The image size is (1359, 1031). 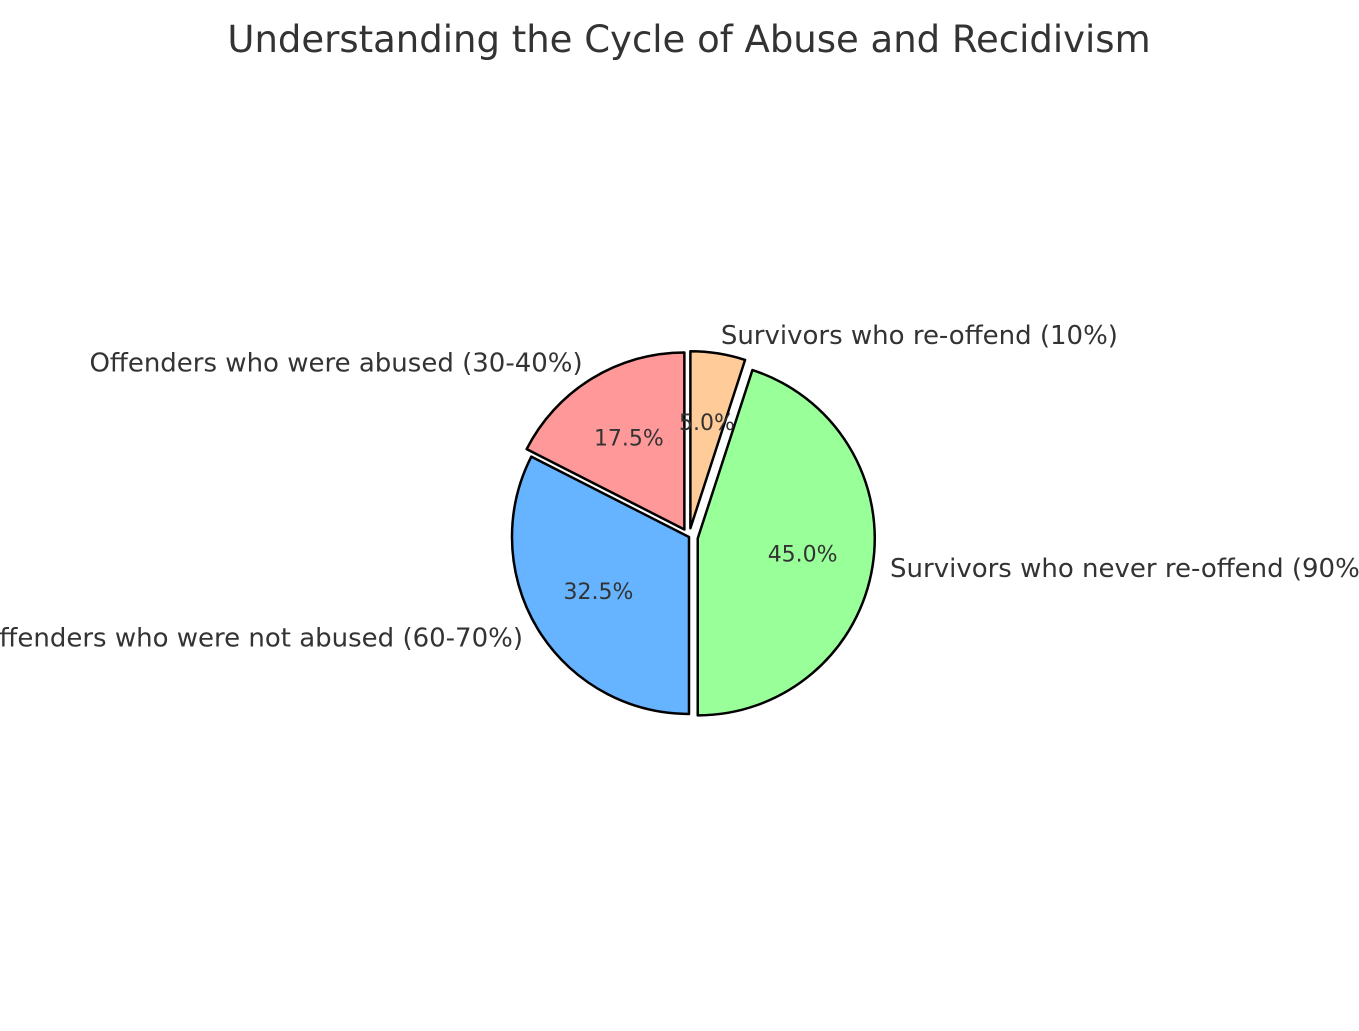 I want to click on pct-label-2: 32.5%, so click(x=599, y=592).